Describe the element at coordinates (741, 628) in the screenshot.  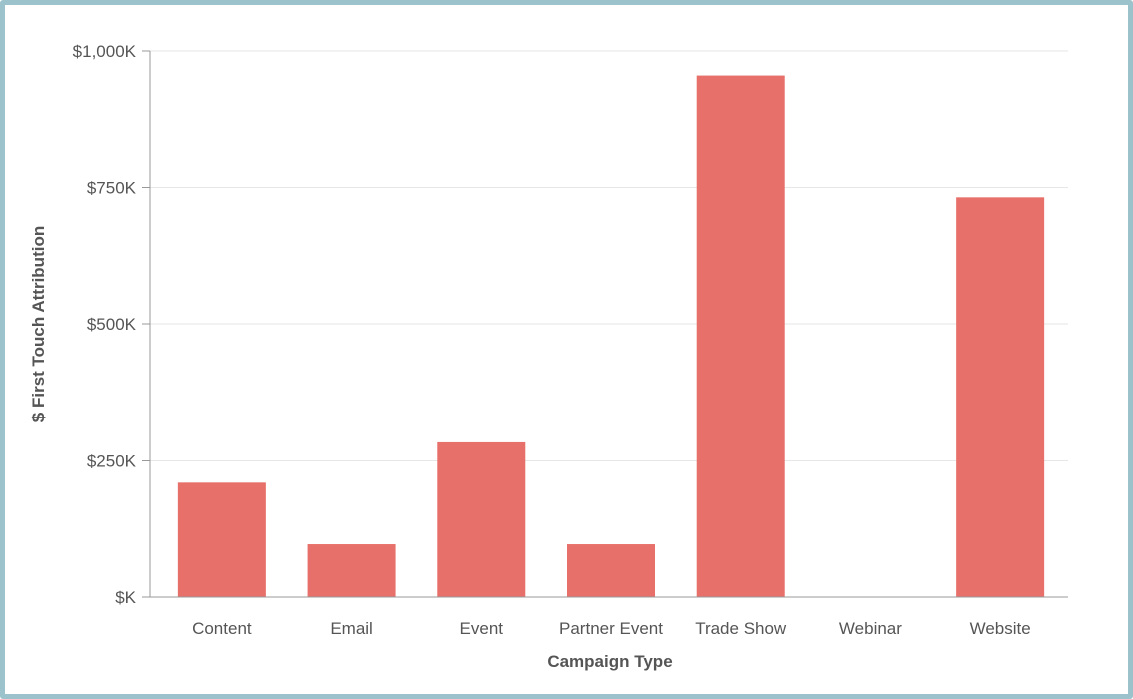
I see `x-tick-label: Trade Show` at that location.